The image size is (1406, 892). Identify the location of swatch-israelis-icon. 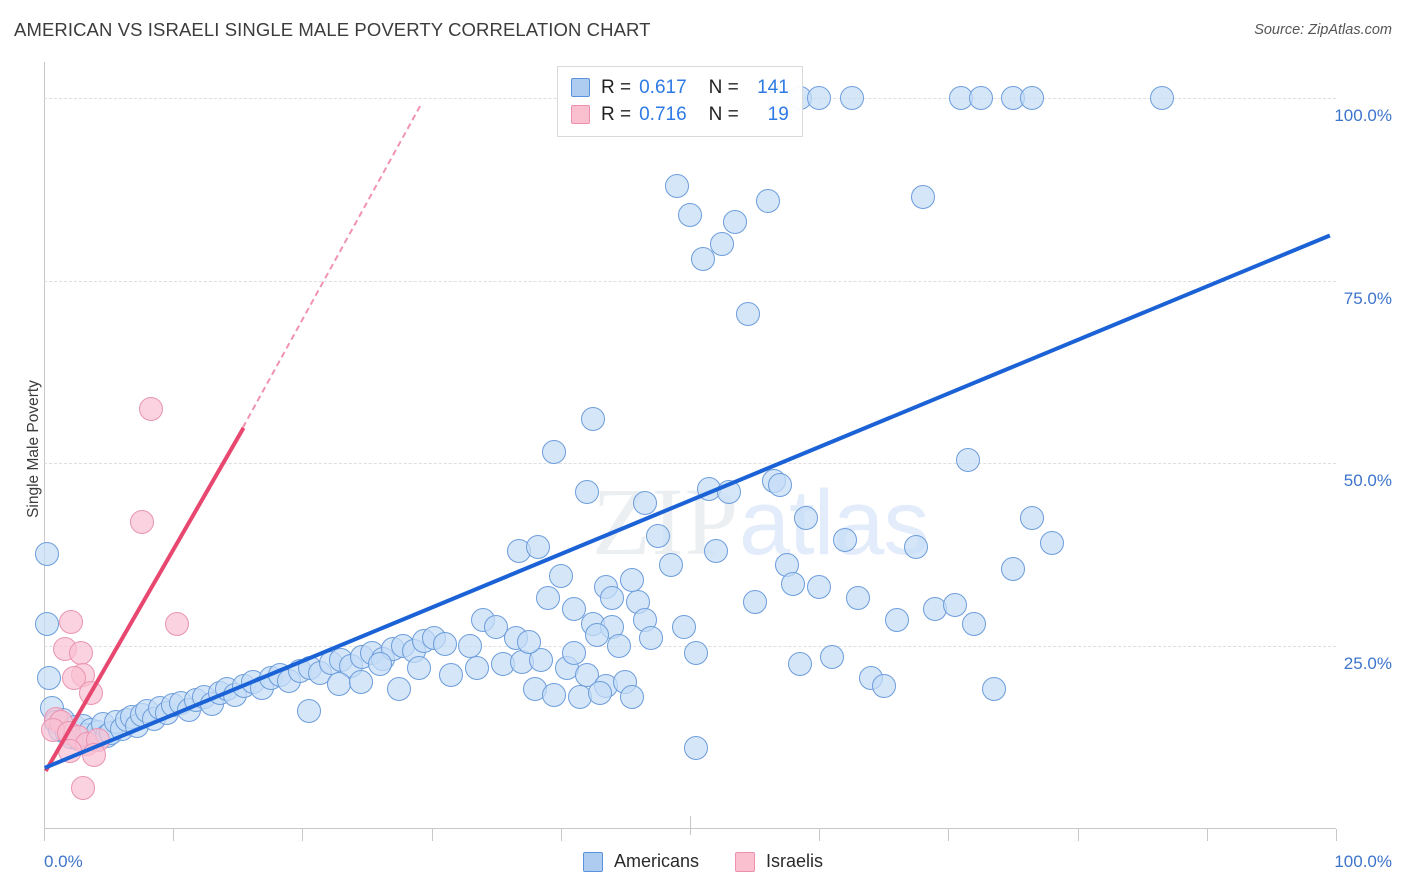
(580, 114).